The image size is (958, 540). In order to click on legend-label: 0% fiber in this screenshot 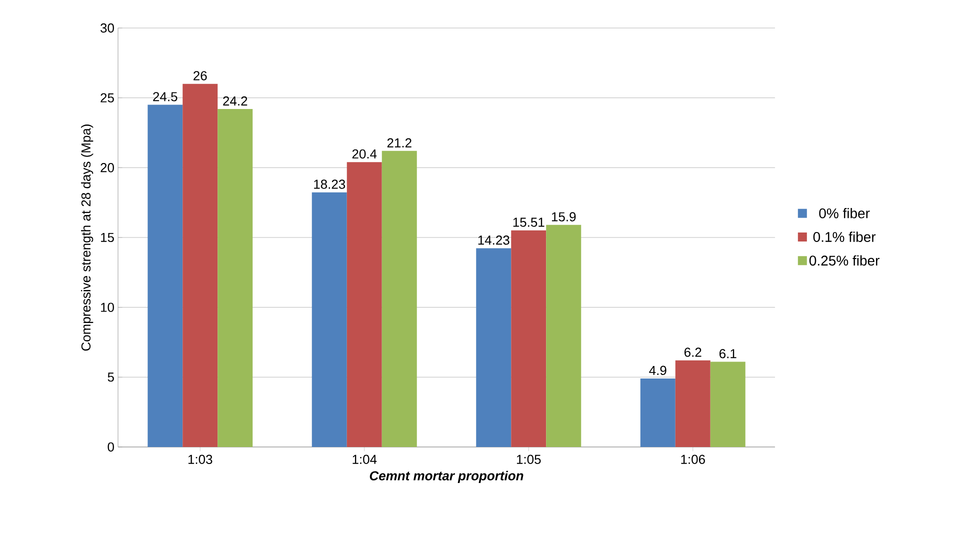, I will do `click(844, 213)`.